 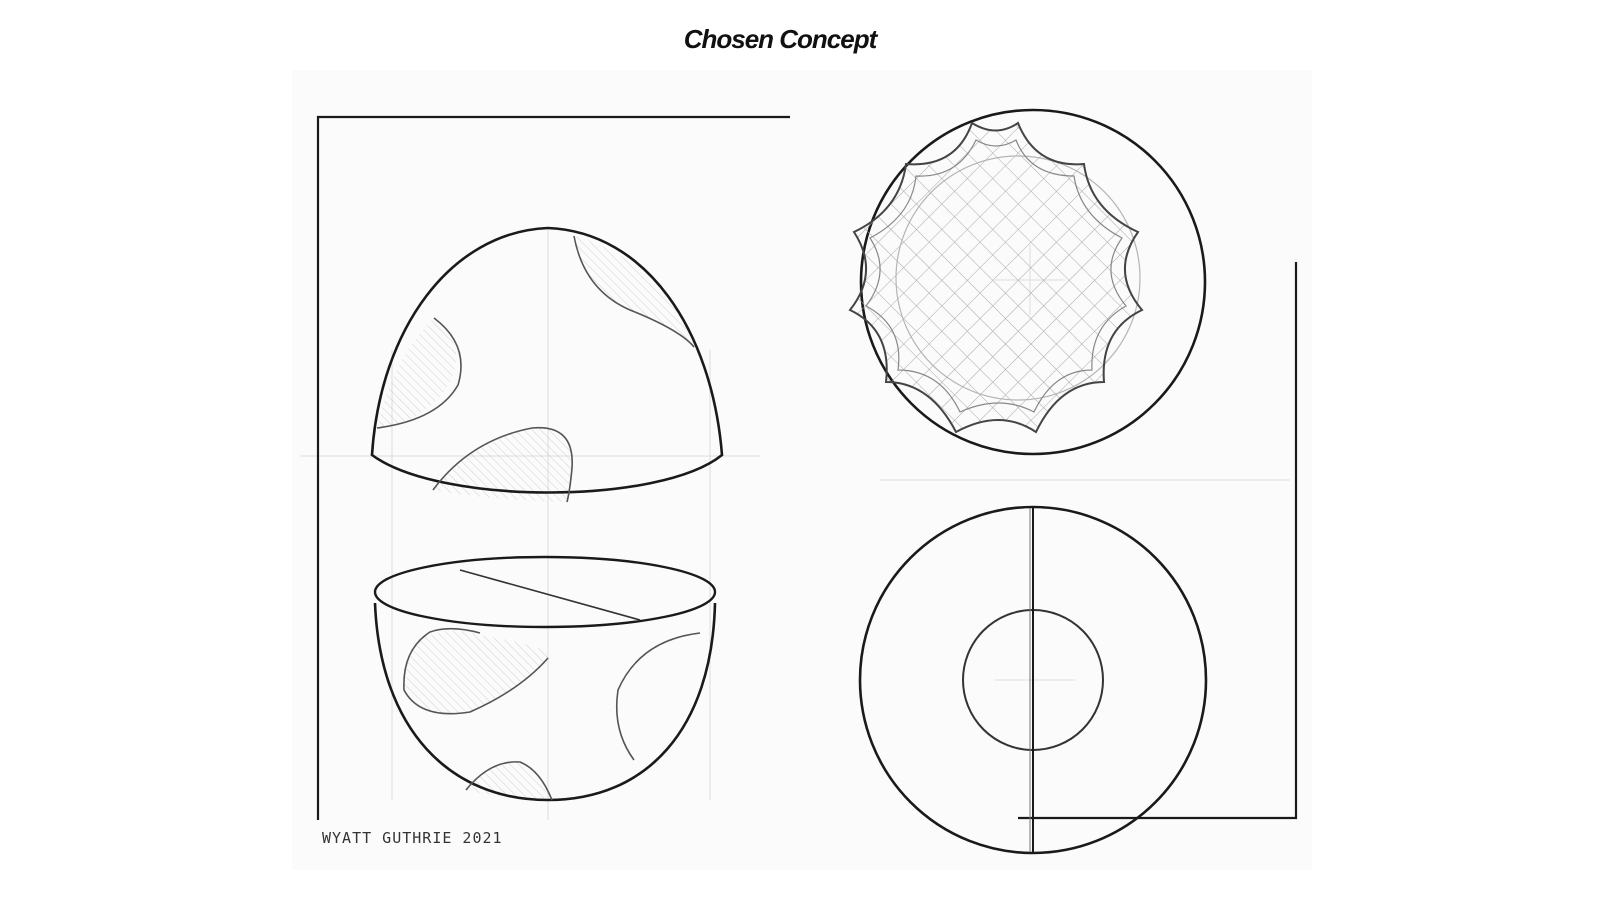 I want to click on upper-shell-patch-right, so click(x=634, y=291).